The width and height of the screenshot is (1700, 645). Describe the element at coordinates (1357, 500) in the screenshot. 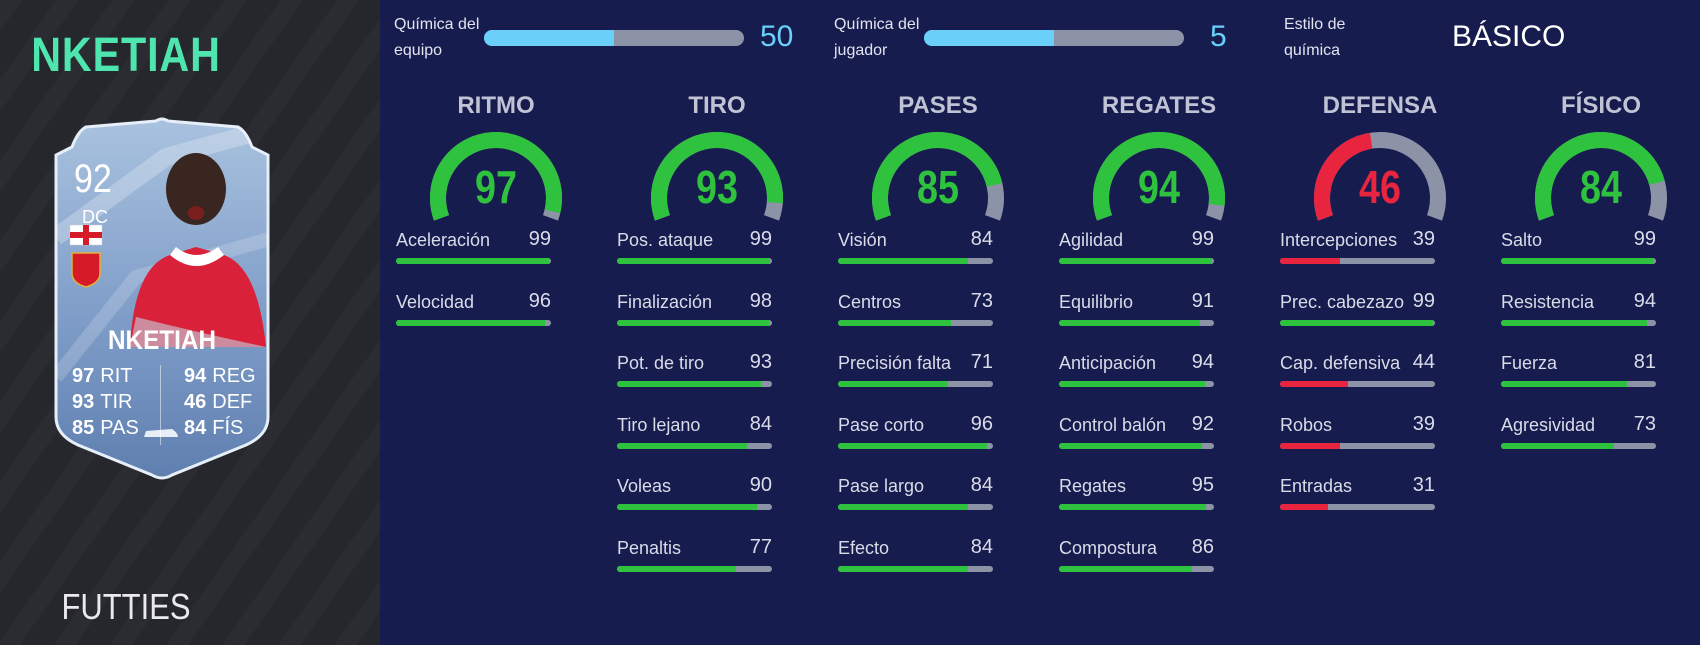

I see `attribute-row: Entradas 31` at that location.